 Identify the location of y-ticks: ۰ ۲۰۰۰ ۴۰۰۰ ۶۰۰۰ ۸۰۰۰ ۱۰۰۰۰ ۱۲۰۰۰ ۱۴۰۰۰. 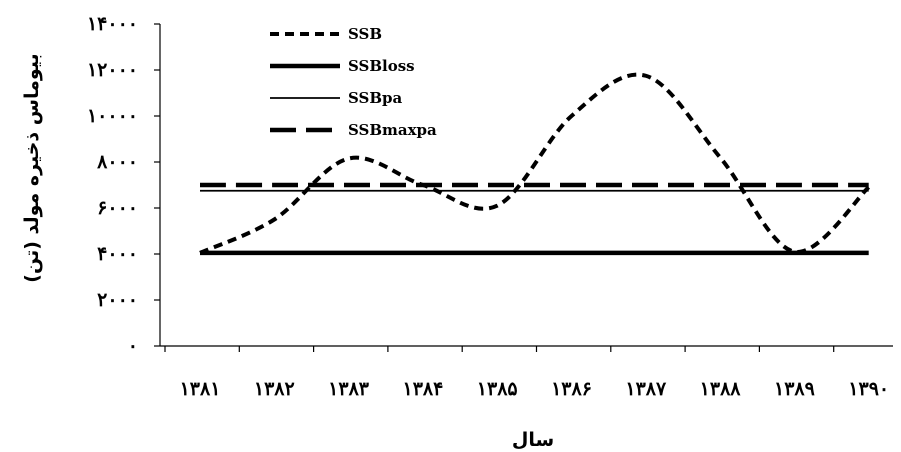
(123, 185).